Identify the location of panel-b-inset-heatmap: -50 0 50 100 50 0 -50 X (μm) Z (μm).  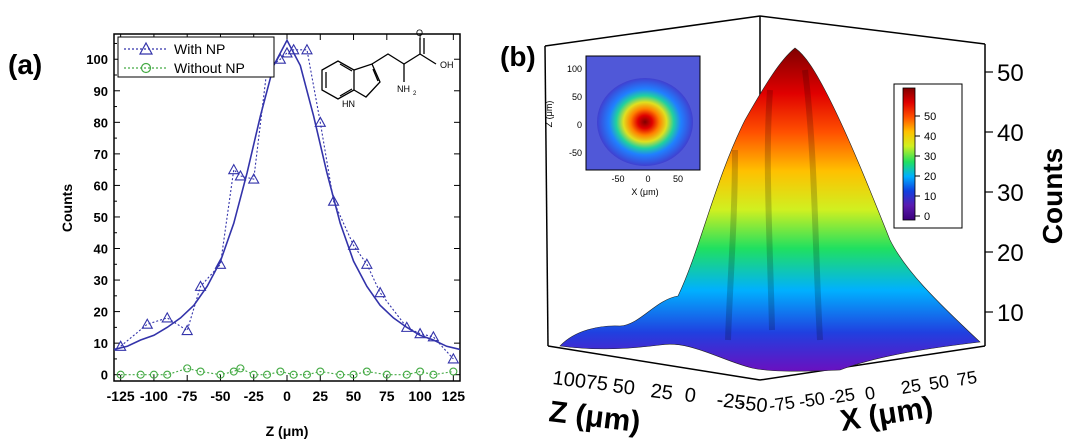
(622, 126).